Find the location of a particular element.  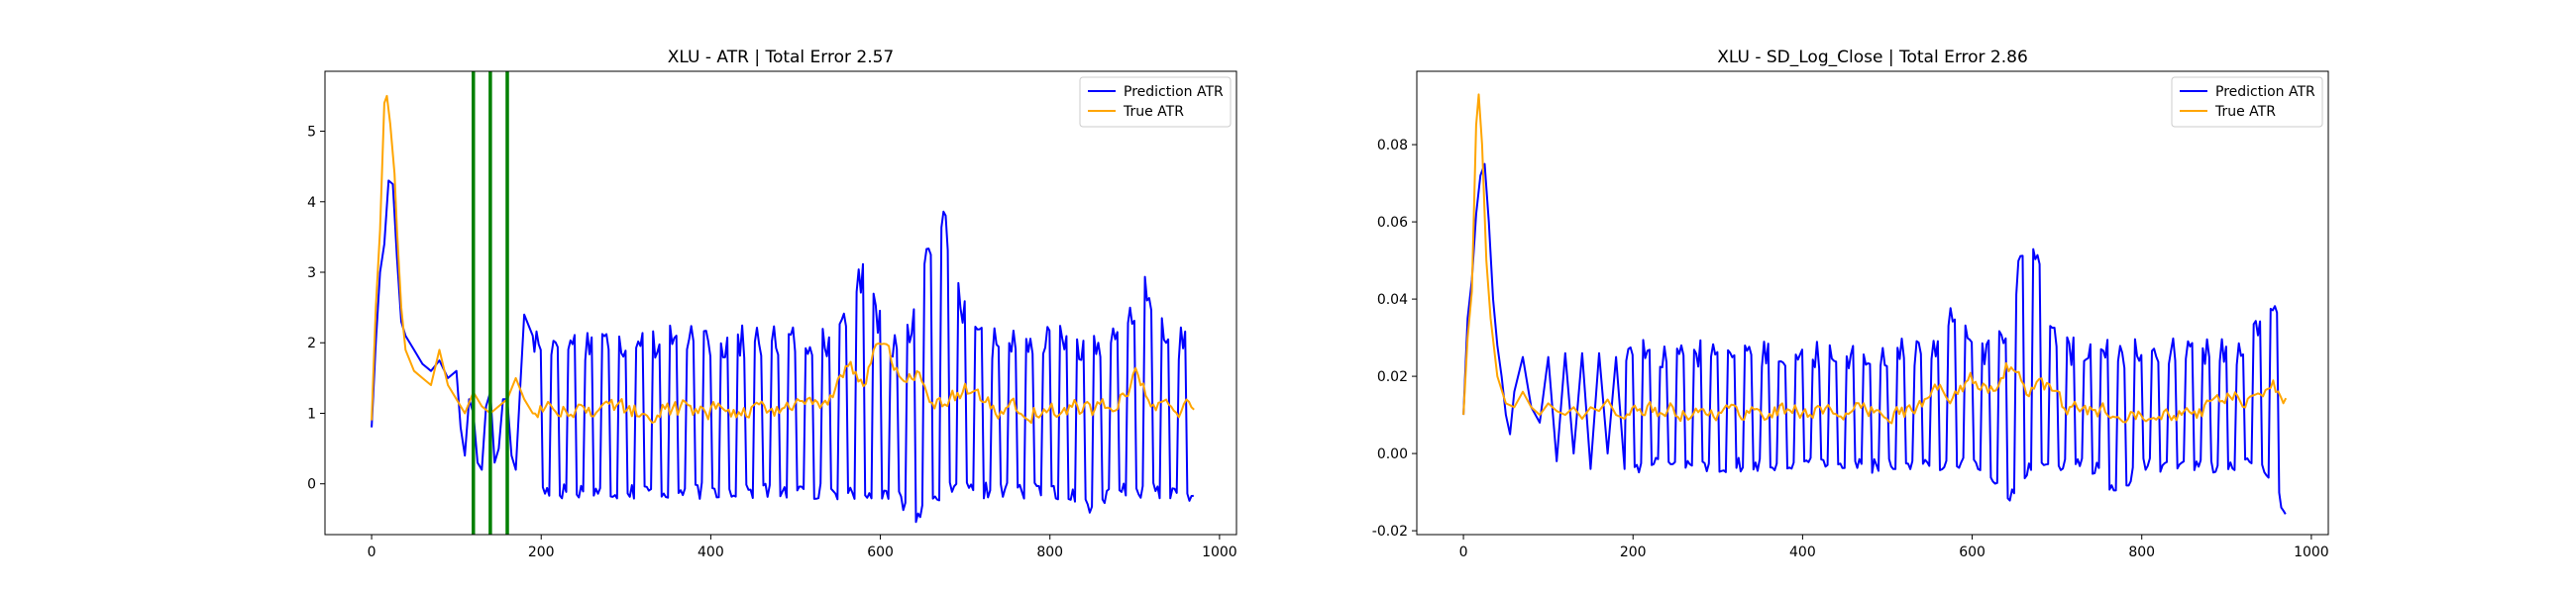

chart-title: XLU - ATR | Total Error 2.57 is located at coordinates (781, 57).